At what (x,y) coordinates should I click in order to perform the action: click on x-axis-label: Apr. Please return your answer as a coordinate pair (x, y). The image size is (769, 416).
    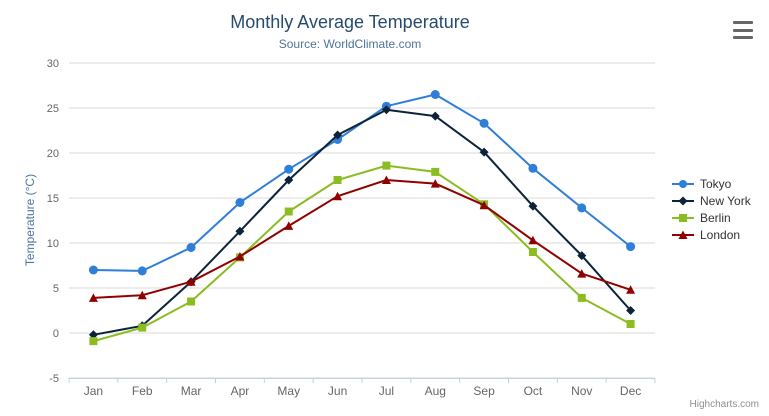
    Looking at the image, I should click on (240, 391).